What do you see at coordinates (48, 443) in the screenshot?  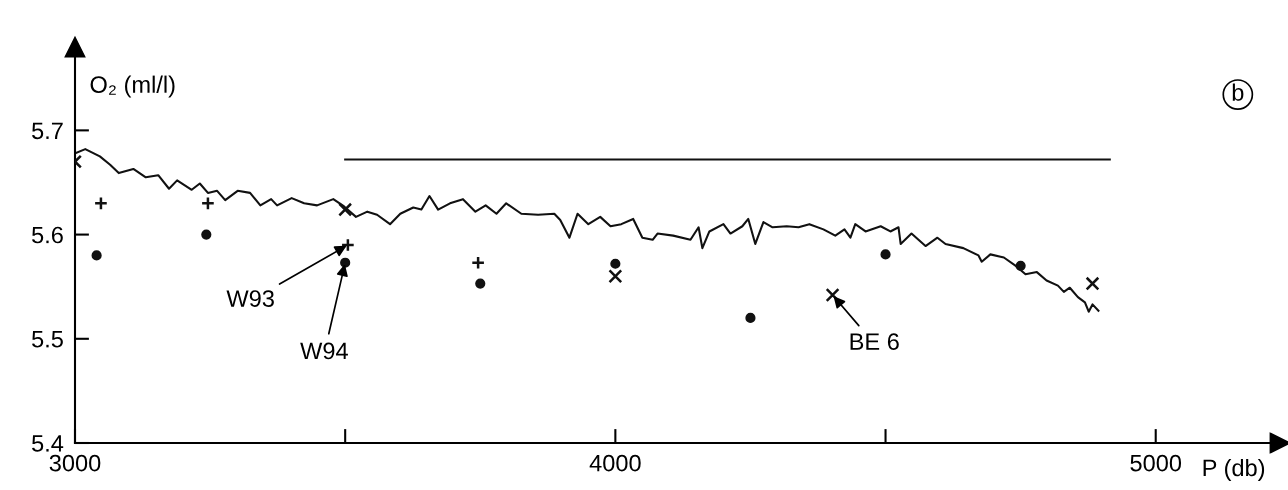 I see `y-tick-label: 5.4` at bounding box center [48, 443].